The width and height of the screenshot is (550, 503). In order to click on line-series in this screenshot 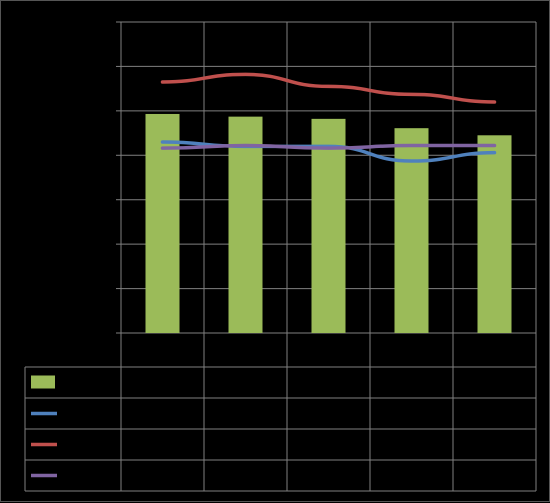, I will do `click(328, 117)`.